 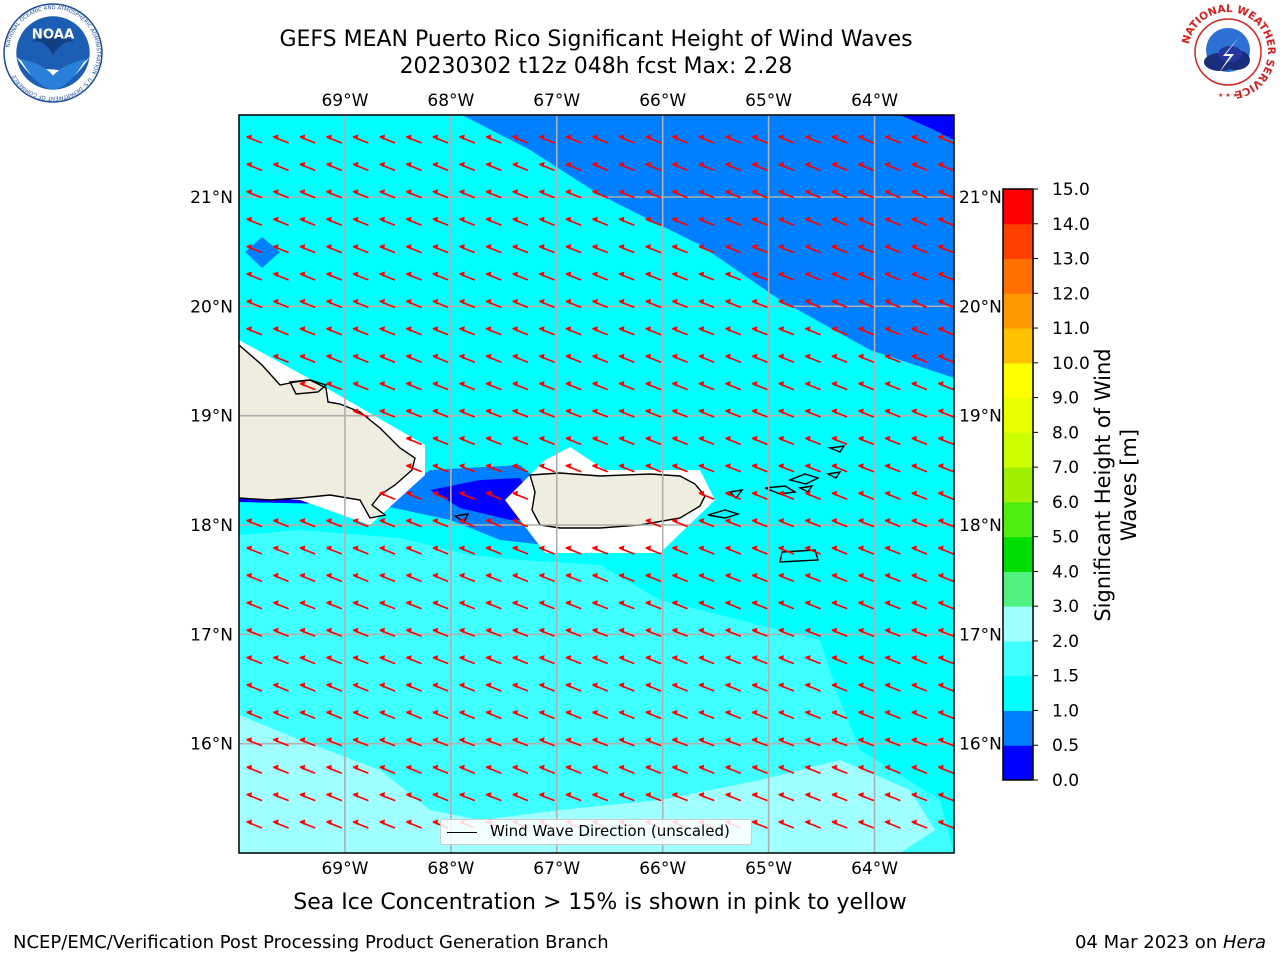 What do you see at coordinates (211, 745) in the screenshot?
I see `lat-tick-left-5: 16°N` at bounding box center [211, 745].